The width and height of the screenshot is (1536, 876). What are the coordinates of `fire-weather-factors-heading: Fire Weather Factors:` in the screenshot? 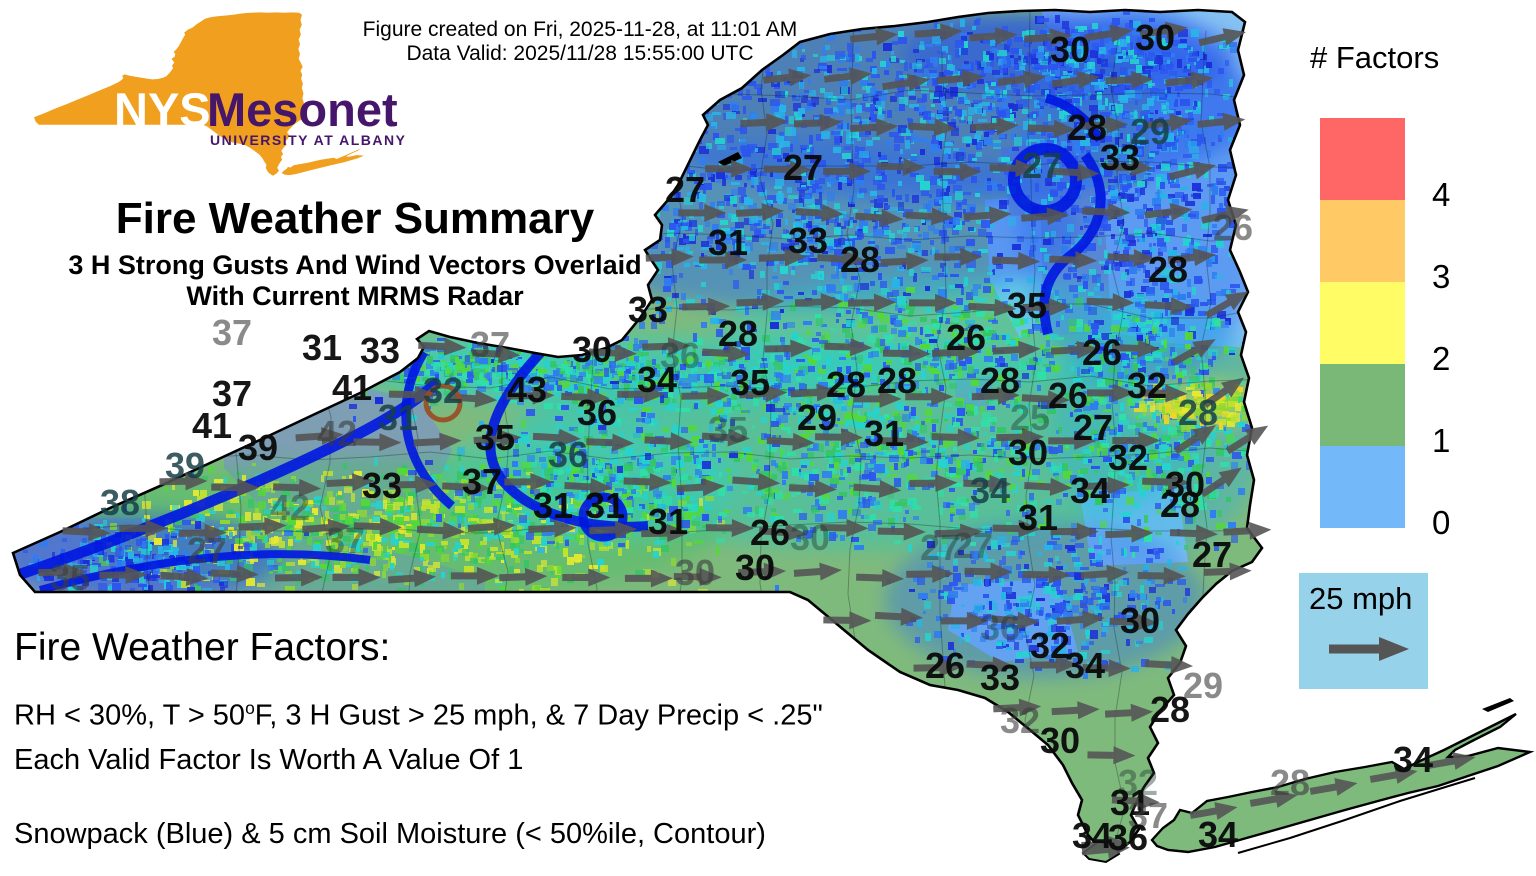 It's located at (202, 647).